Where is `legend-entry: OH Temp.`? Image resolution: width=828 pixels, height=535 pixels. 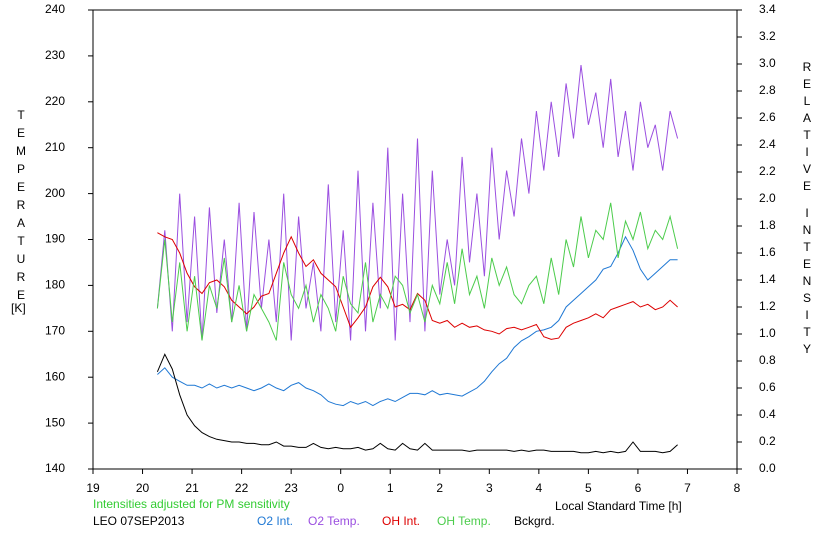 legend-entry: OH Temp. is located at coordinates (464, 521).